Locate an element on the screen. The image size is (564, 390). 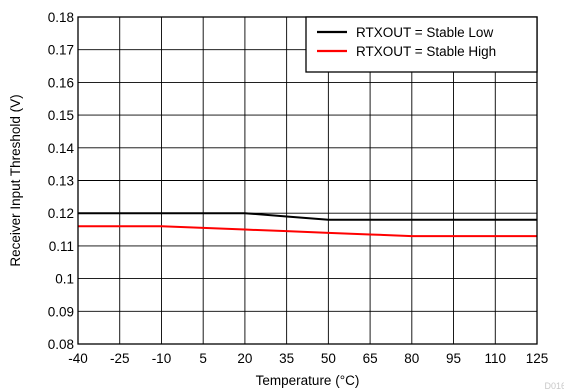
x-tick-label: 80 is located at coordinates (411, 358).